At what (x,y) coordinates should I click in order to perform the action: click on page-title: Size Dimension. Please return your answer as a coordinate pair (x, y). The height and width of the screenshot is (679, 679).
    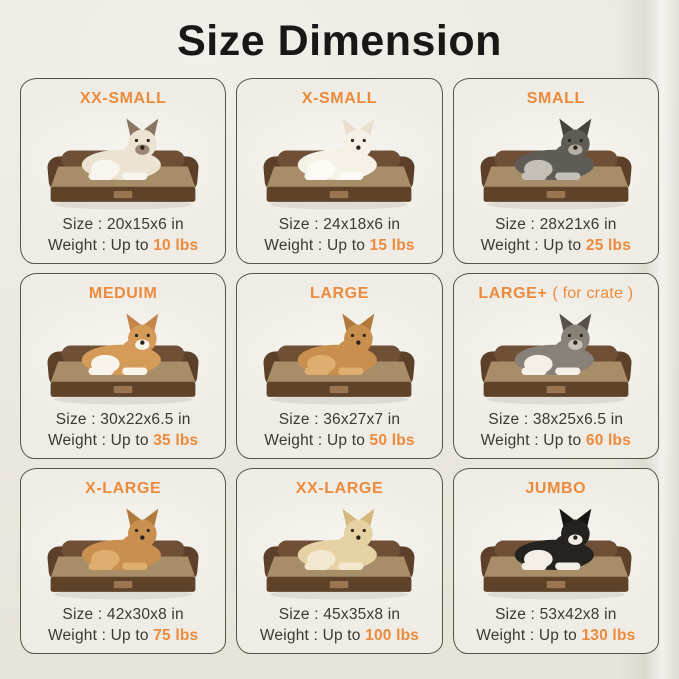
    Looking at the image, I should click on (339, 41).